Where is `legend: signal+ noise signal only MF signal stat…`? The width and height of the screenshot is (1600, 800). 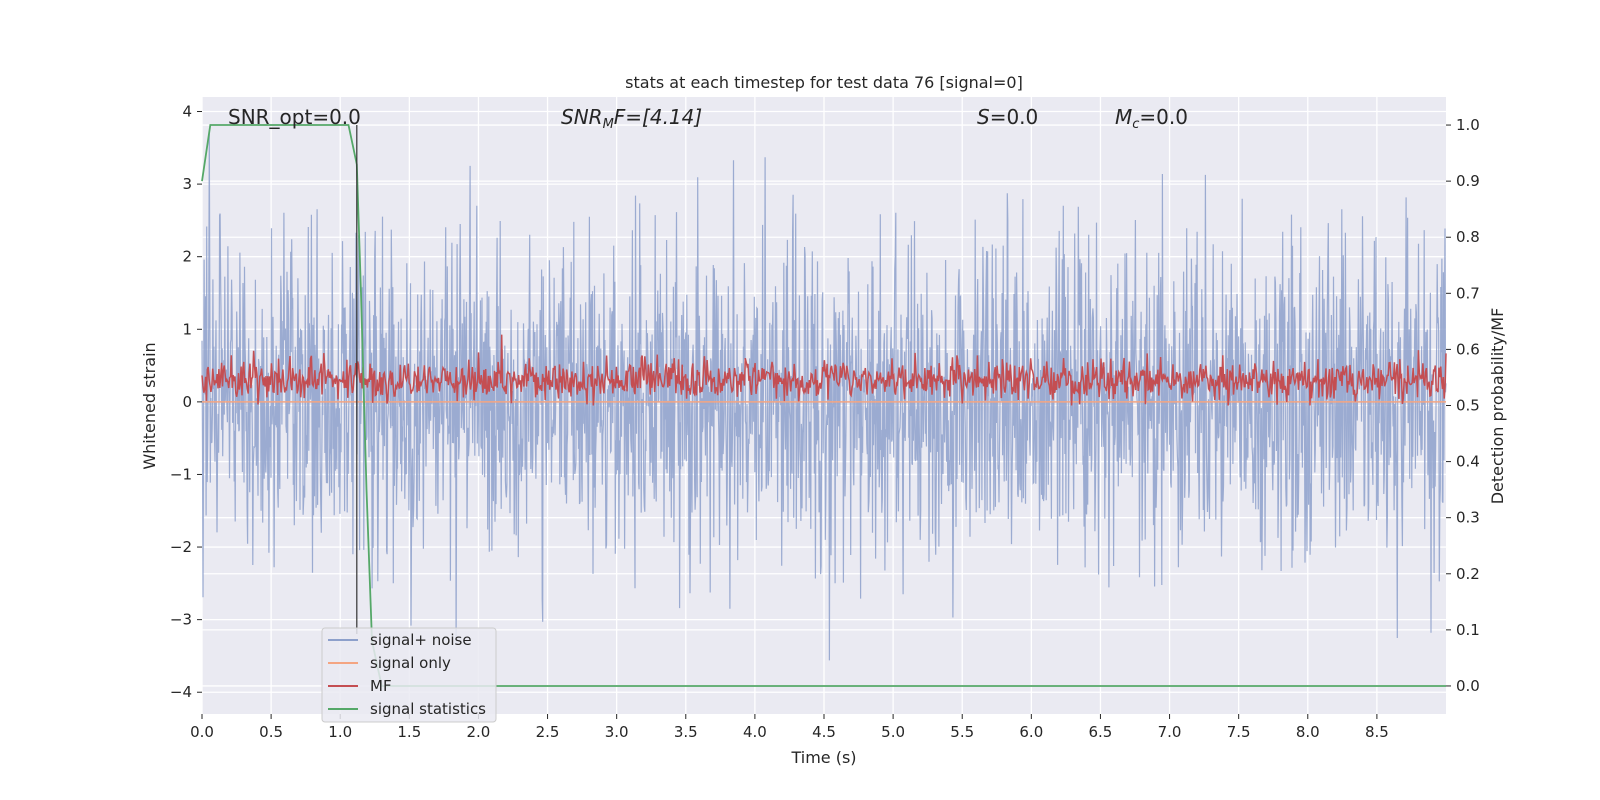
legend: signal+ noise signal only MF signal stat… is located at coordinates (409, 675).